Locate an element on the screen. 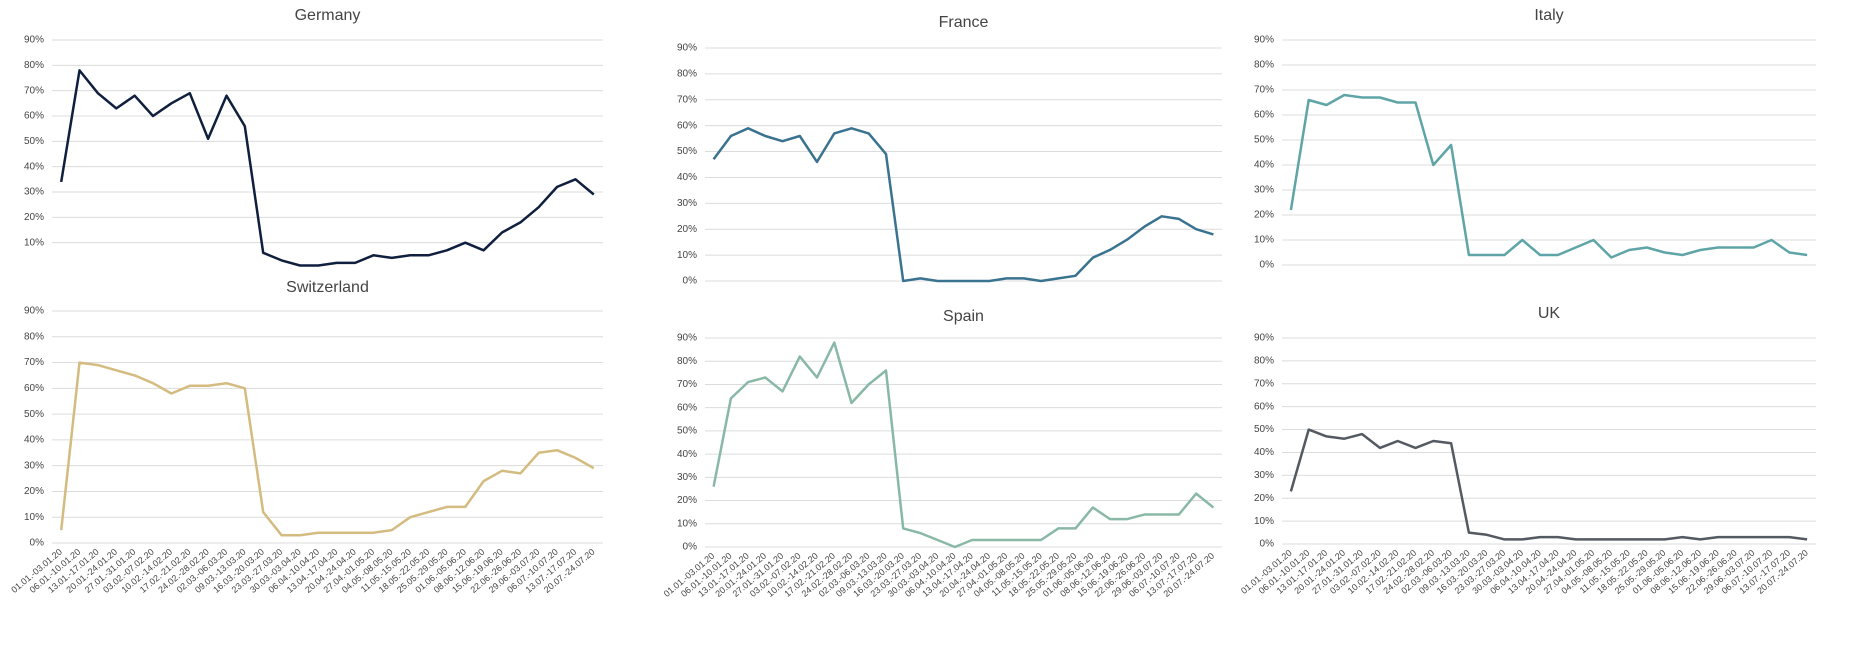  chart-title: Spain is located at coordinates (963, 316).